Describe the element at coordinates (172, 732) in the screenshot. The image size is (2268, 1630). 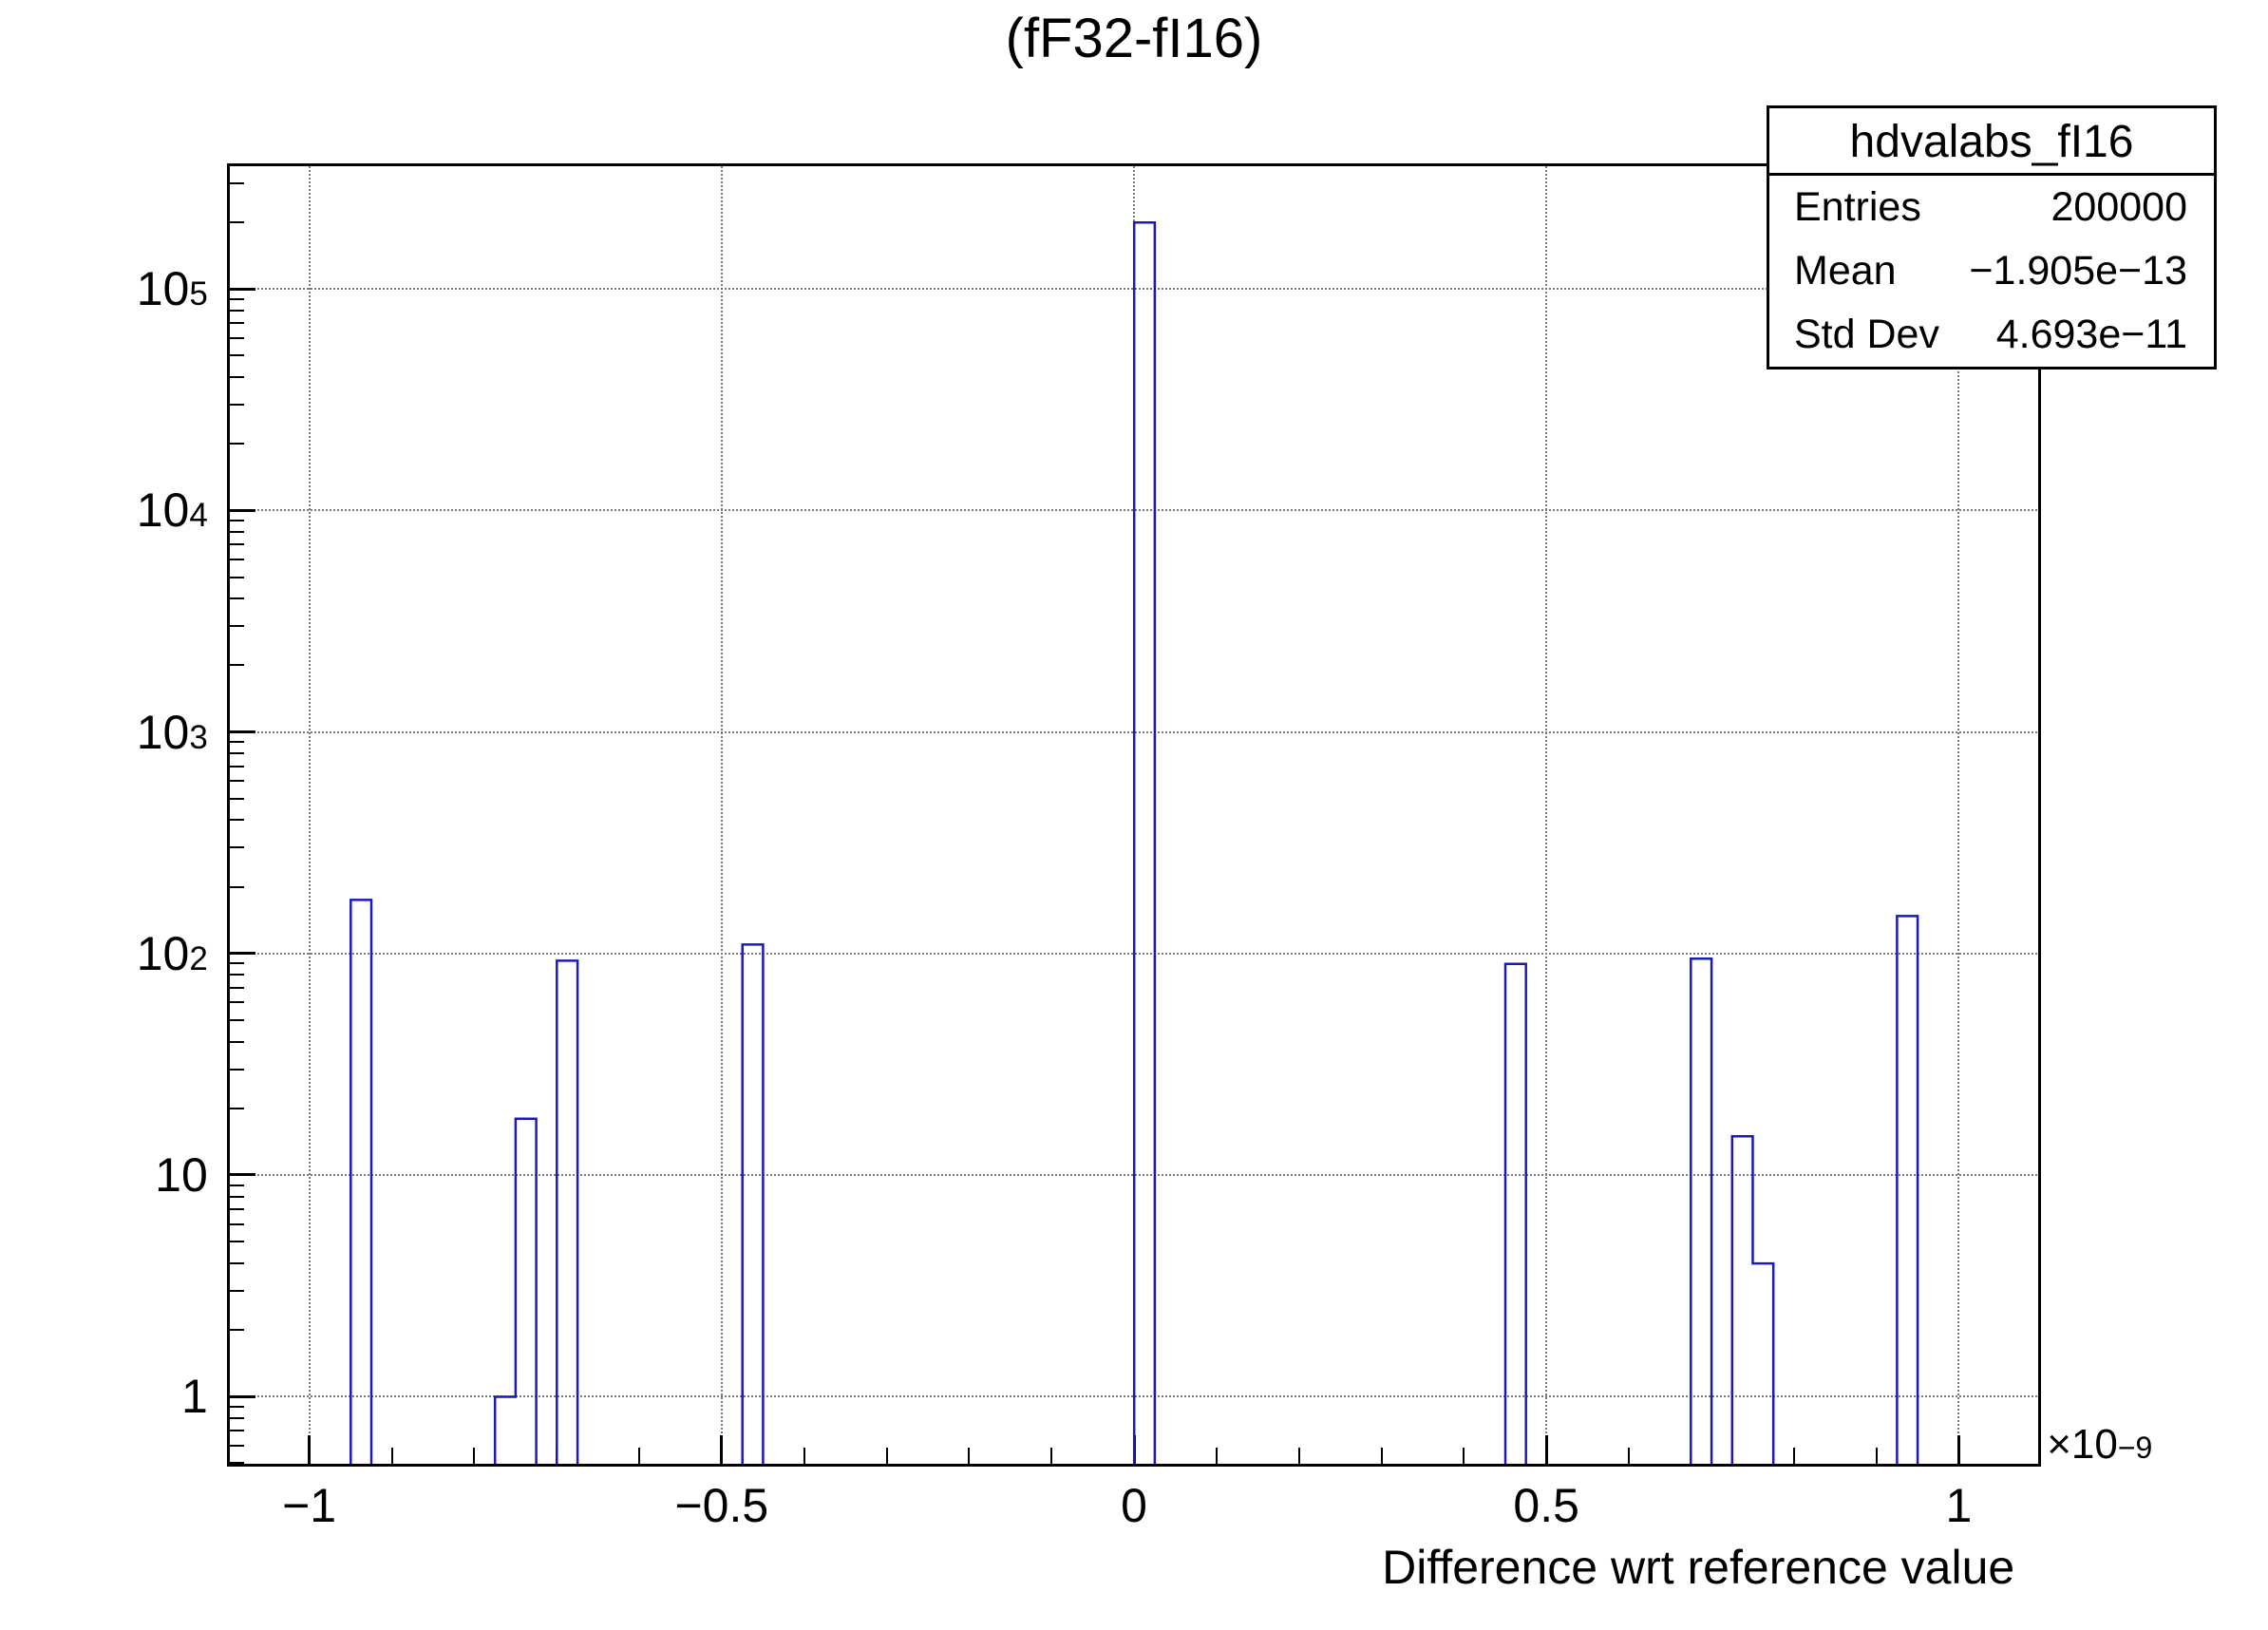
I see `y-tick-label: 103` at that location.